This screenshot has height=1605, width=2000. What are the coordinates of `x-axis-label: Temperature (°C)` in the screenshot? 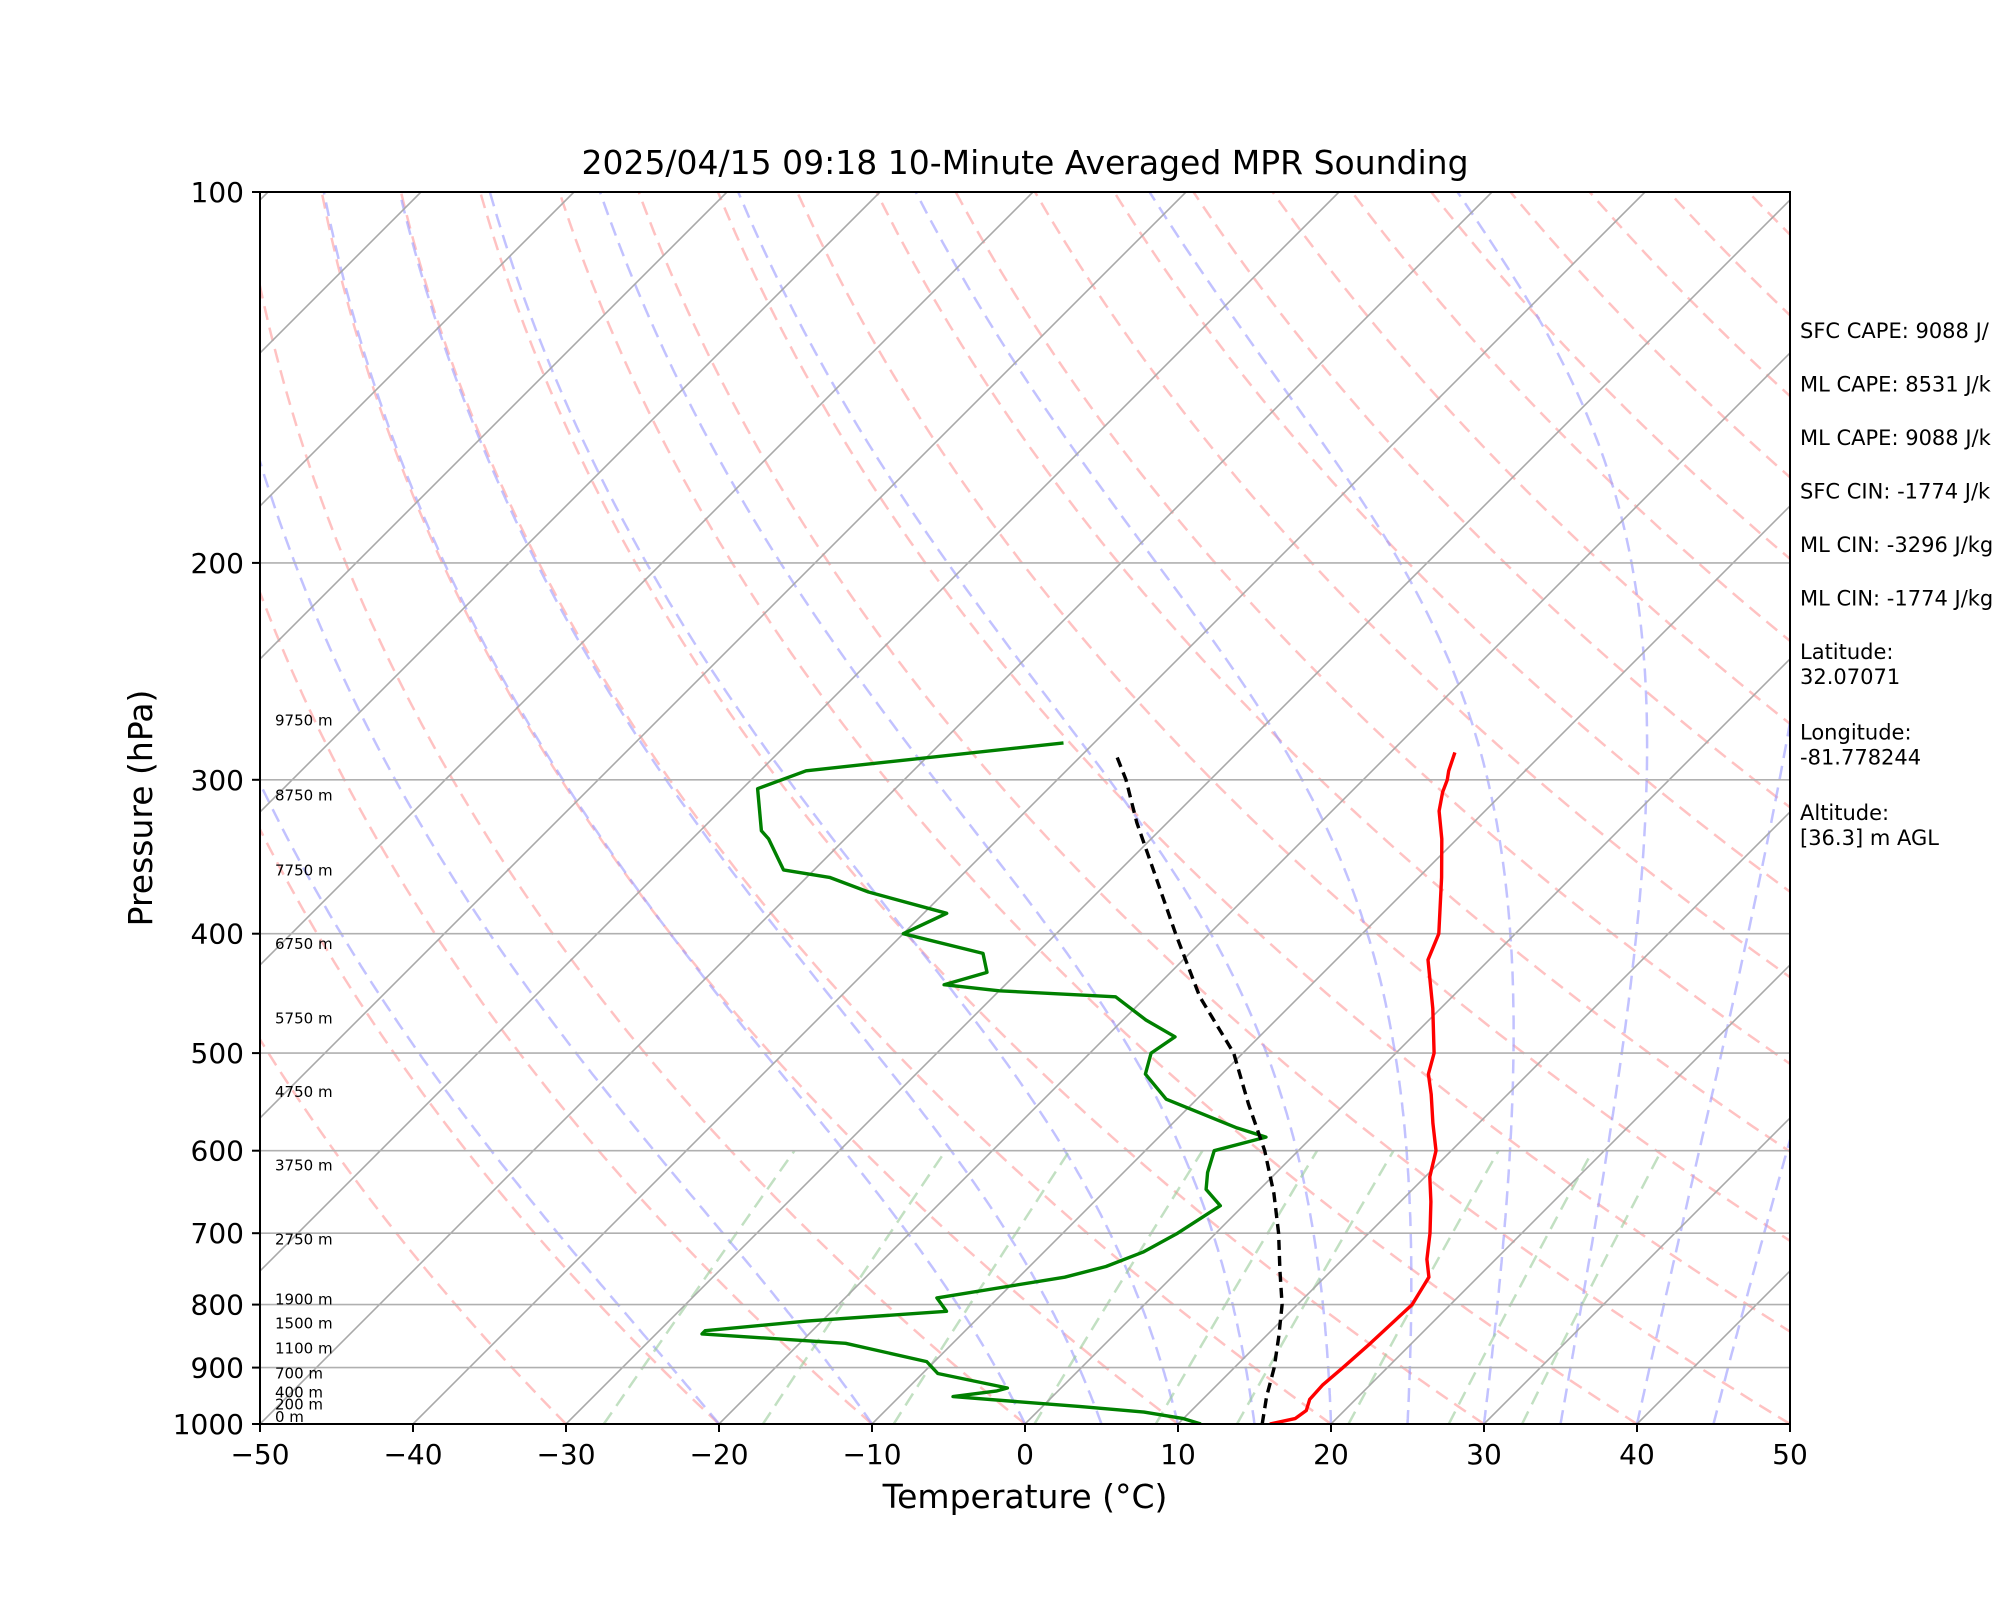 It's located at (1025, 1496).